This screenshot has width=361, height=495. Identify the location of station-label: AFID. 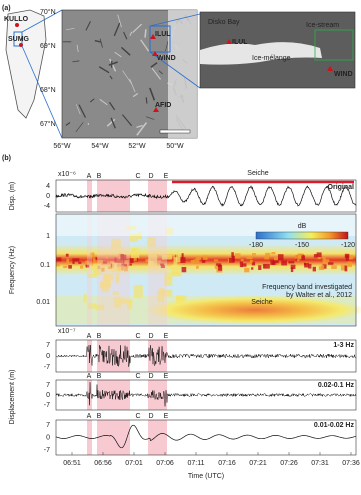
(163, 105).